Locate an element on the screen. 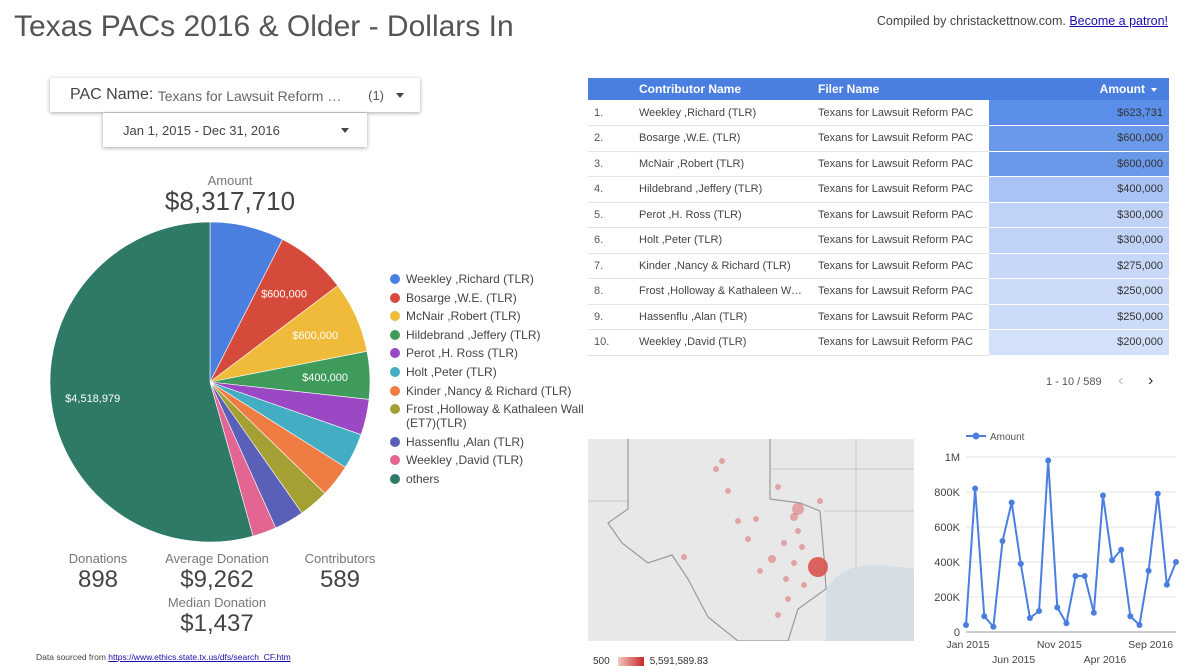 The width and height of the screenshot is (1200, 672). legend-item: Hassenflu ,Alan (TLR) is located at coordinates (490, 442).